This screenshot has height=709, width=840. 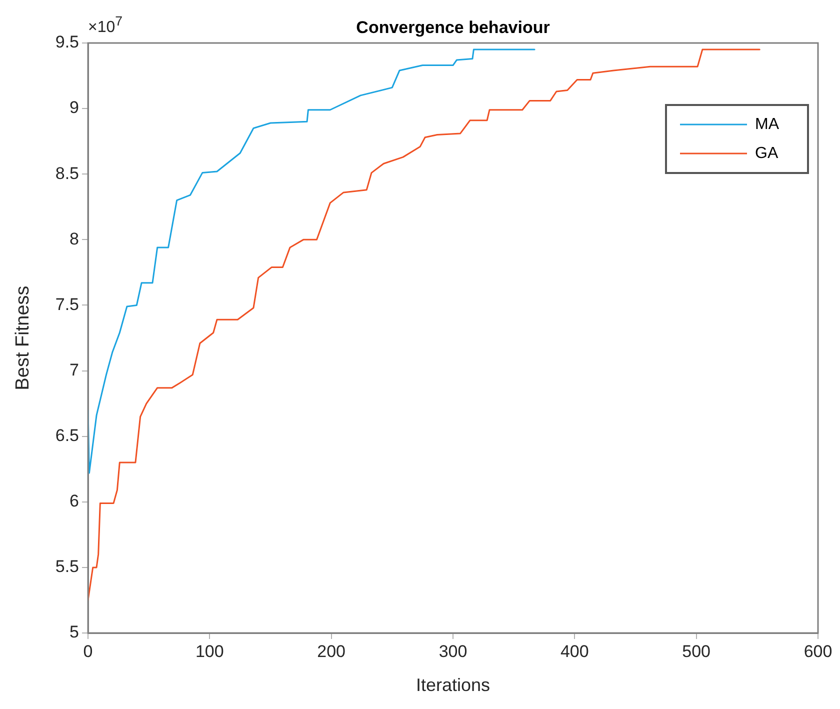 I want to click on y-tick-label: 7, so click(x=74, y=370).